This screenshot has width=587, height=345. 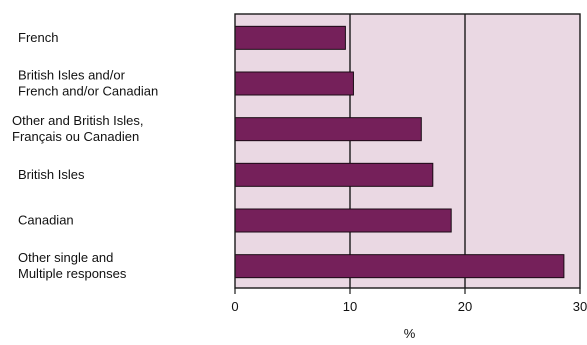 What do you see at coordinates (88, 91) in the screenshot?
I see `category-label-line: French and/or Canadian` at bounding box center [88, 91].